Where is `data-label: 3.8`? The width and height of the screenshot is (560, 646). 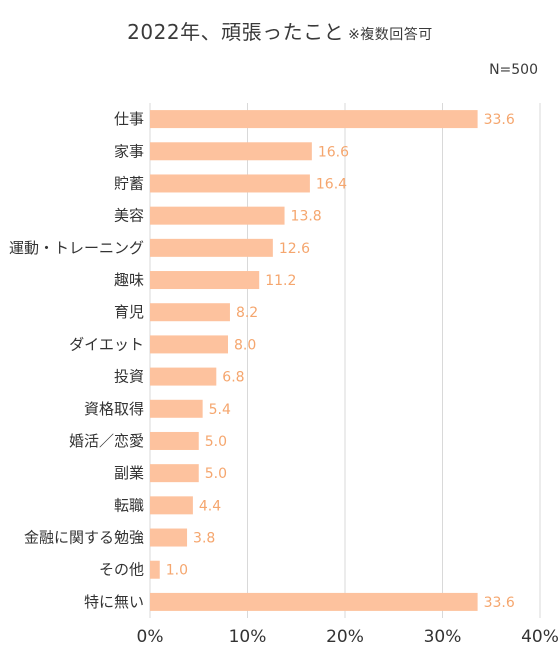 data-label: 3.8 is located at coordinates (204, 539).